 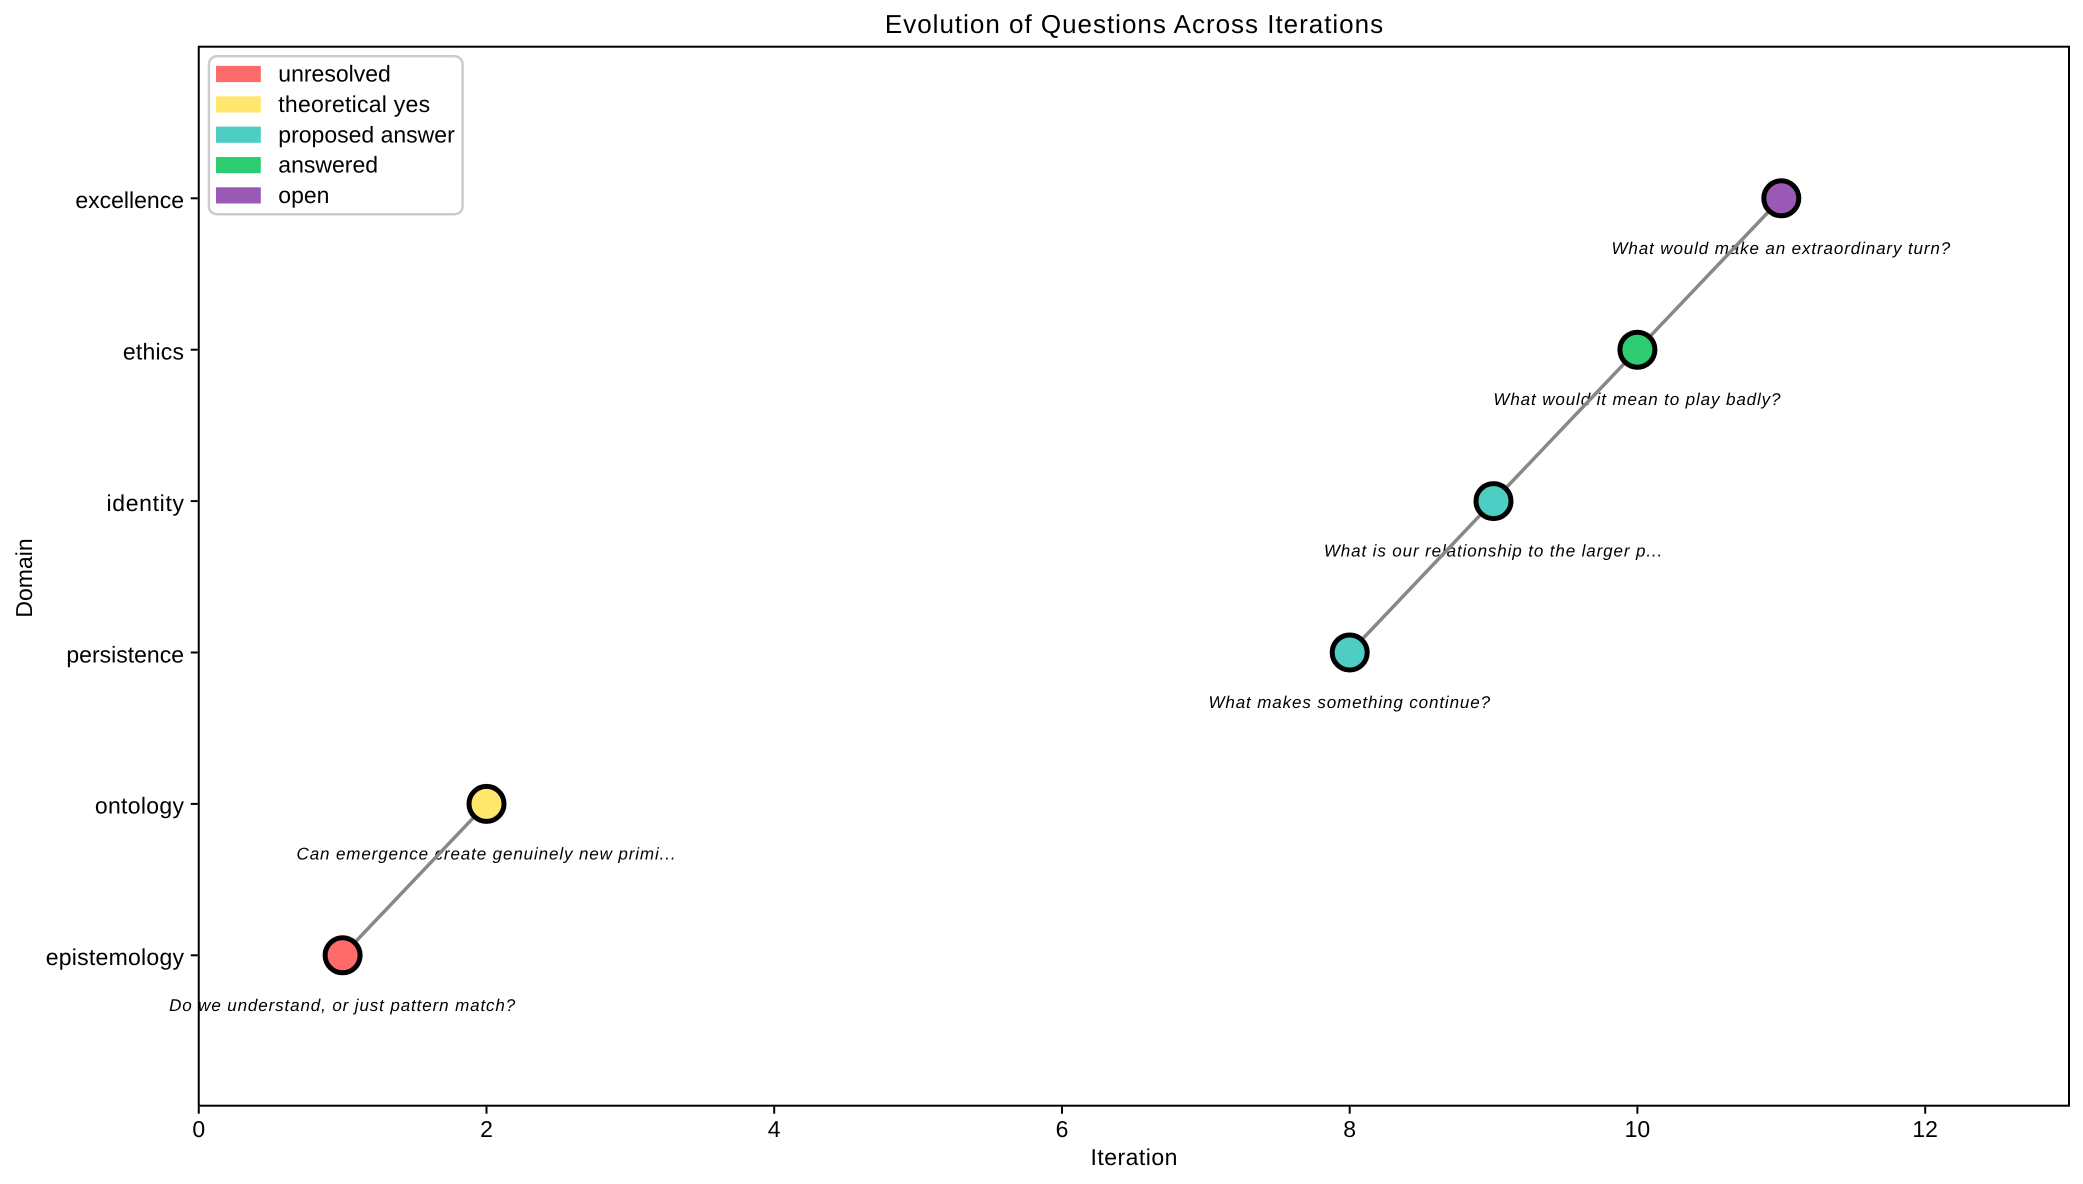 What do you see at coordinates (328, 165) in the screenshot?
I see `svg-text: answered` at bounding box center [328, 165].